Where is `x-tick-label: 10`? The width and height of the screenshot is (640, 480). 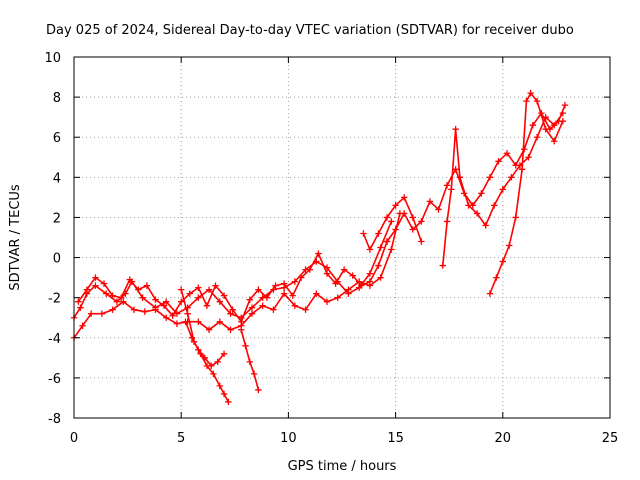 x-tick-label: 10 is located at coordinates (288, 438).